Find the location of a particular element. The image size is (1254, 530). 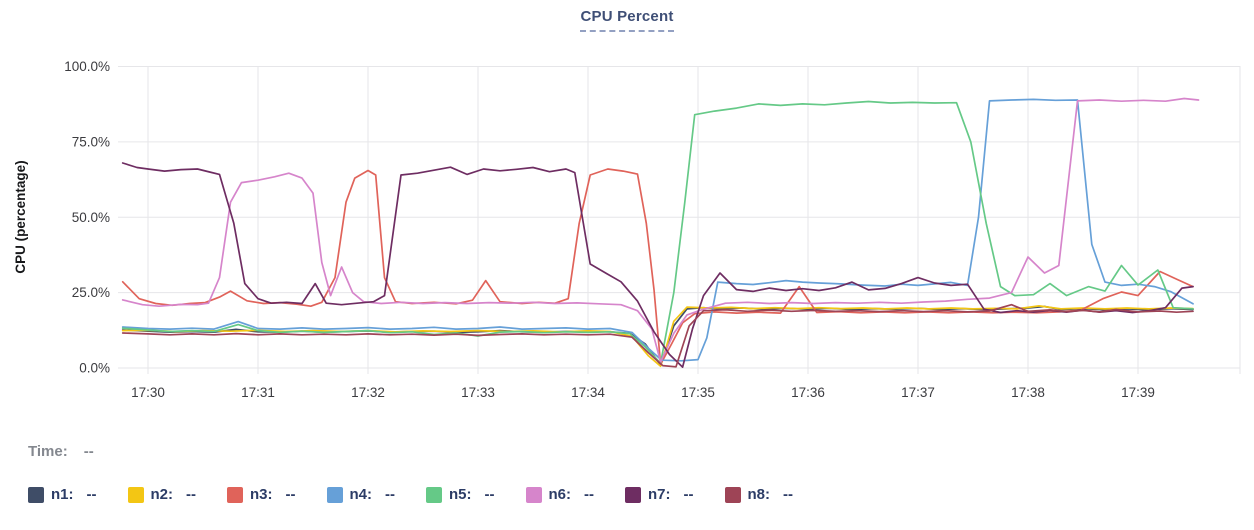

x-tick-label: 17:31 is located at coordinates (258, 392).